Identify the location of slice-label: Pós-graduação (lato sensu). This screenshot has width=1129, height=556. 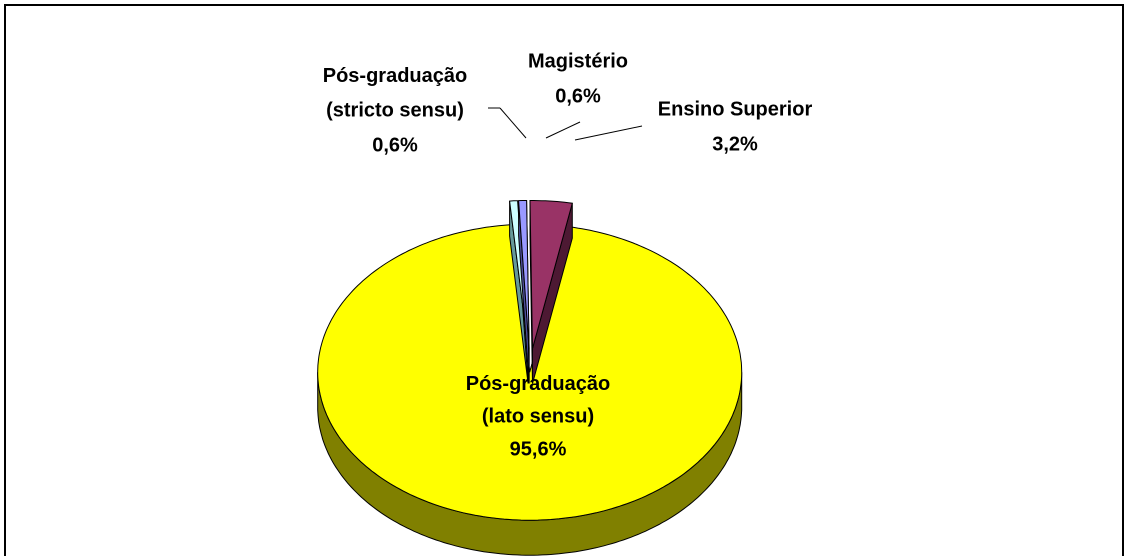
(538, 400).